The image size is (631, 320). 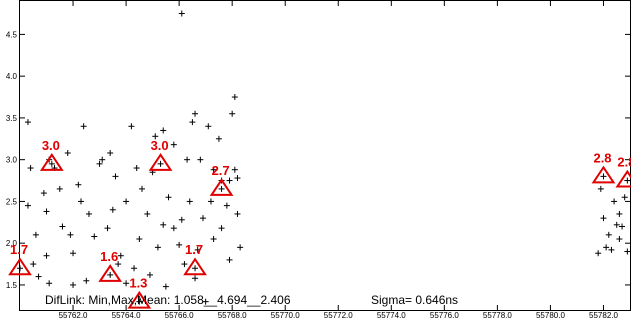 I want to click on x-tick-label: 55768.0, so click(x=232, y=315).